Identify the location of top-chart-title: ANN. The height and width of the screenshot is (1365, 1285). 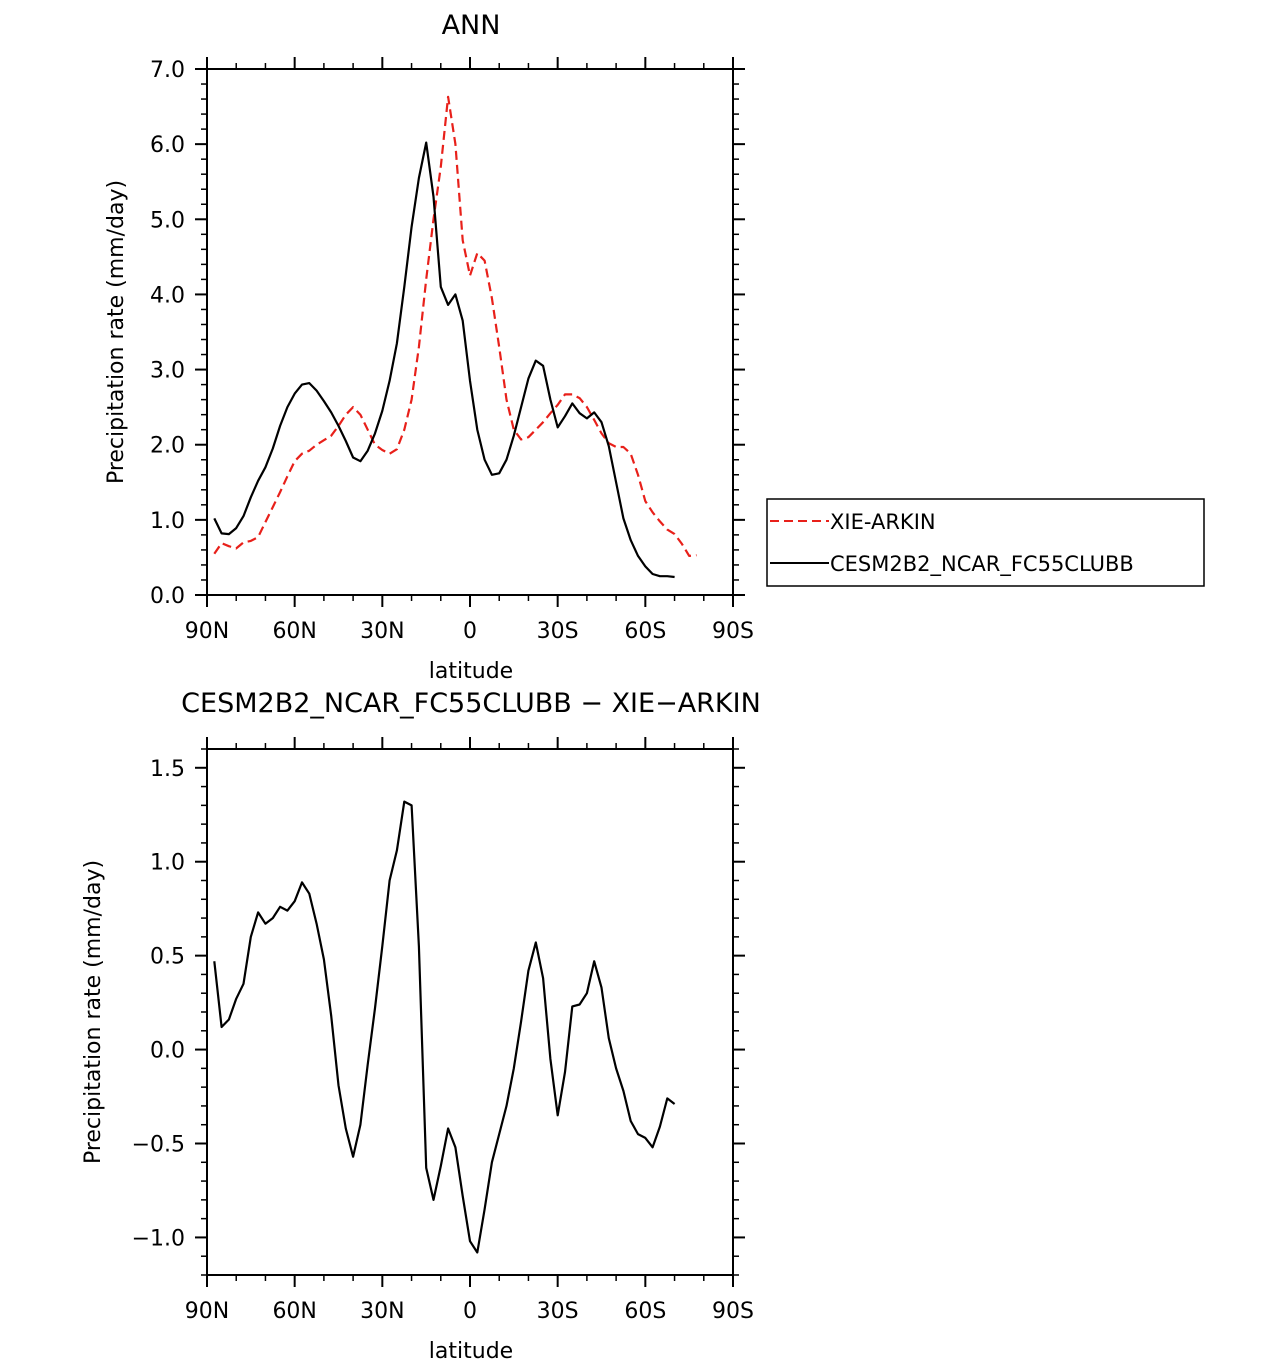
(471, 25).